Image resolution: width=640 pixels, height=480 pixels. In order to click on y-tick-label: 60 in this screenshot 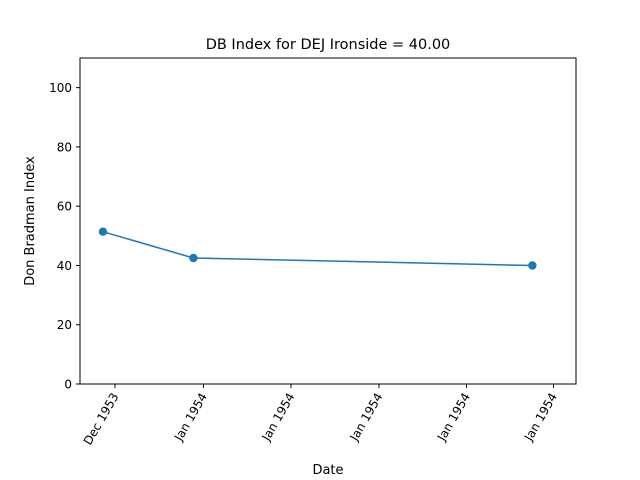, I will do `click(64, 207)`.